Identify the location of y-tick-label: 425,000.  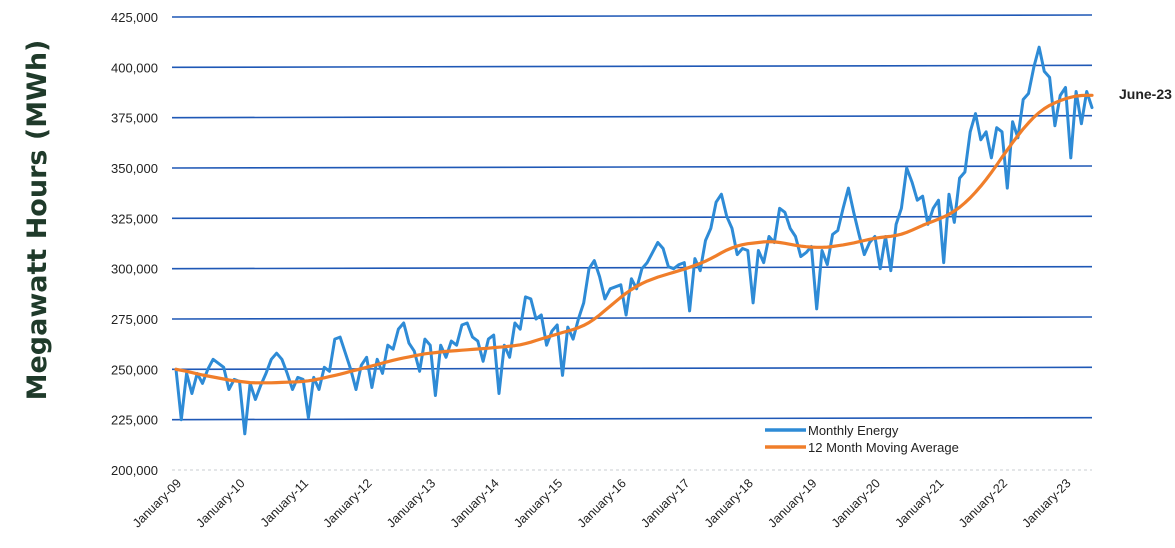
(134, 17).